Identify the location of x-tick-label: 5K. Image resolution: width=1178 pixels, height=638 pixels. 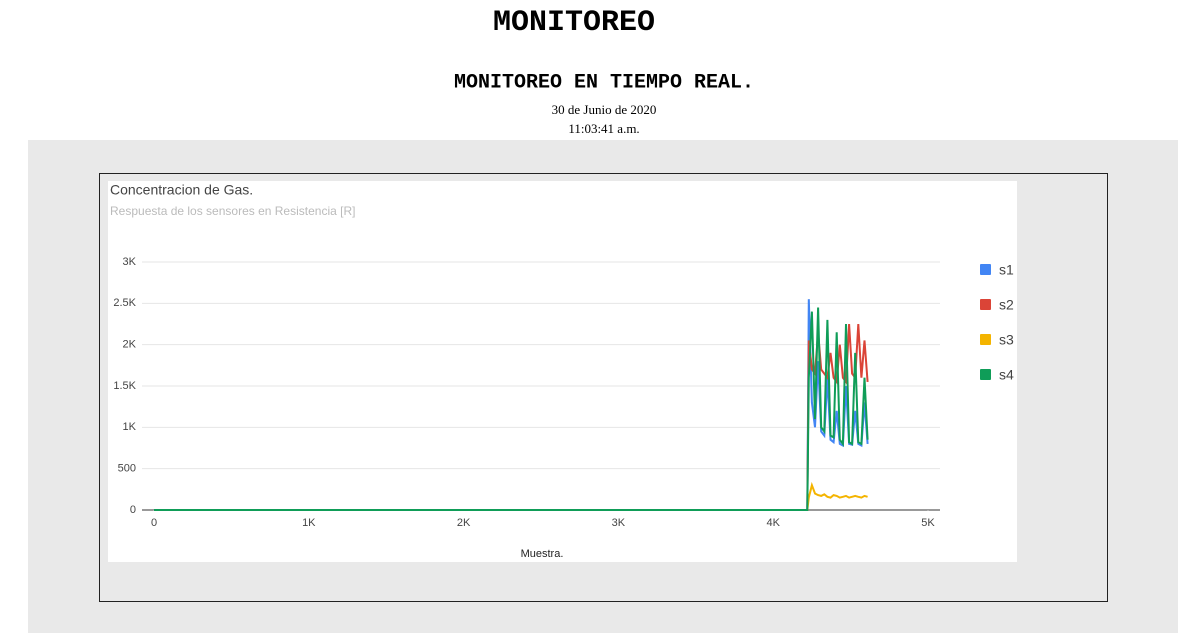
(928, 523).